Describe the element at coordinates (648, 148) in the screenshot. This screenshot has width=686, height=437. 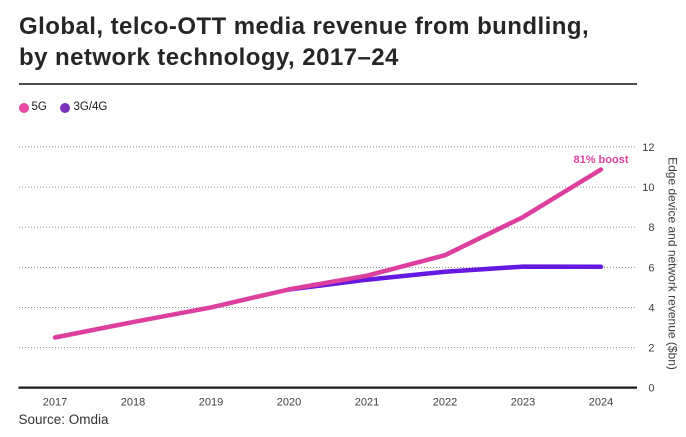
I see `svg-text: 12` at that location.